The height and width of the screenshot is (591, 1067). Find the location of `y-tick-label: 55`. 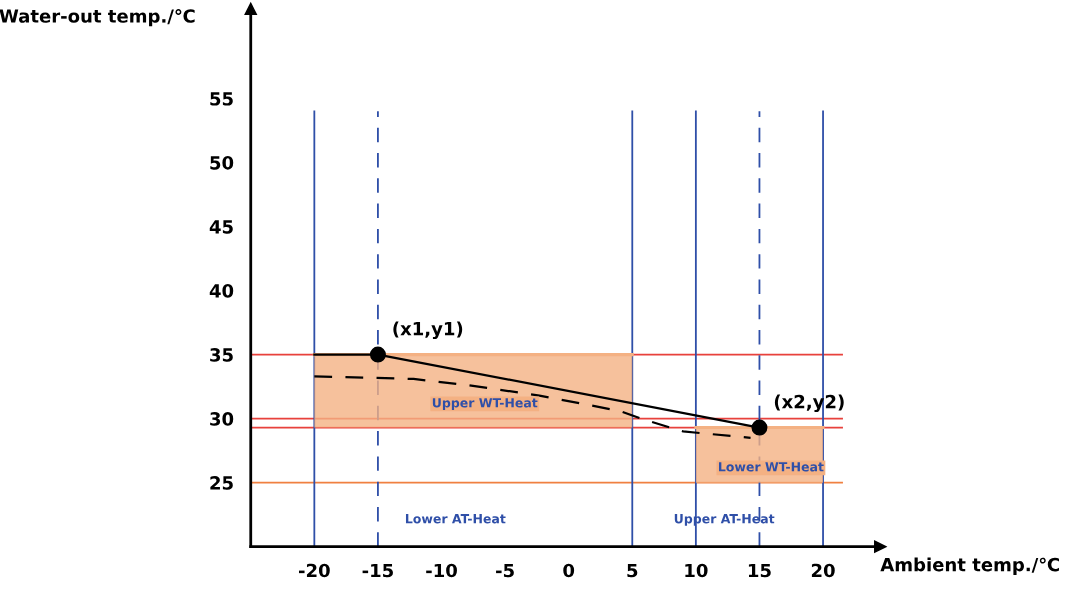

y-tick-label: 55 is located at coordinates (221, 99).